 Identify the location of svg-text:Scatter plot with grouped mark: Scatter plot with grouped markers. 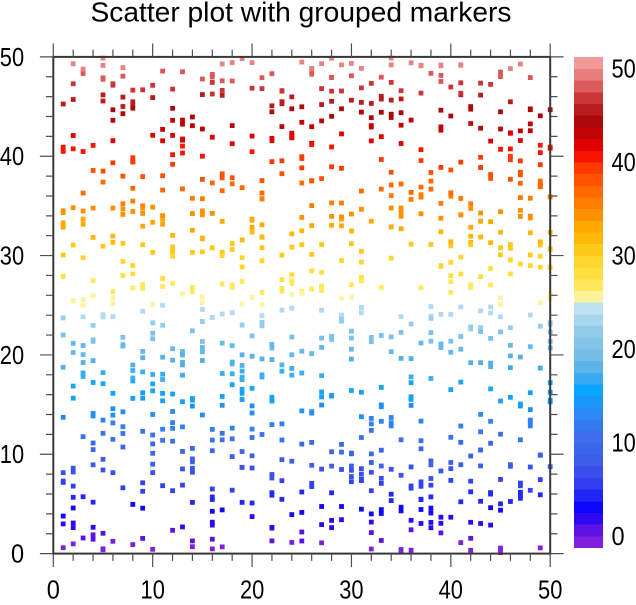
(301, 13).